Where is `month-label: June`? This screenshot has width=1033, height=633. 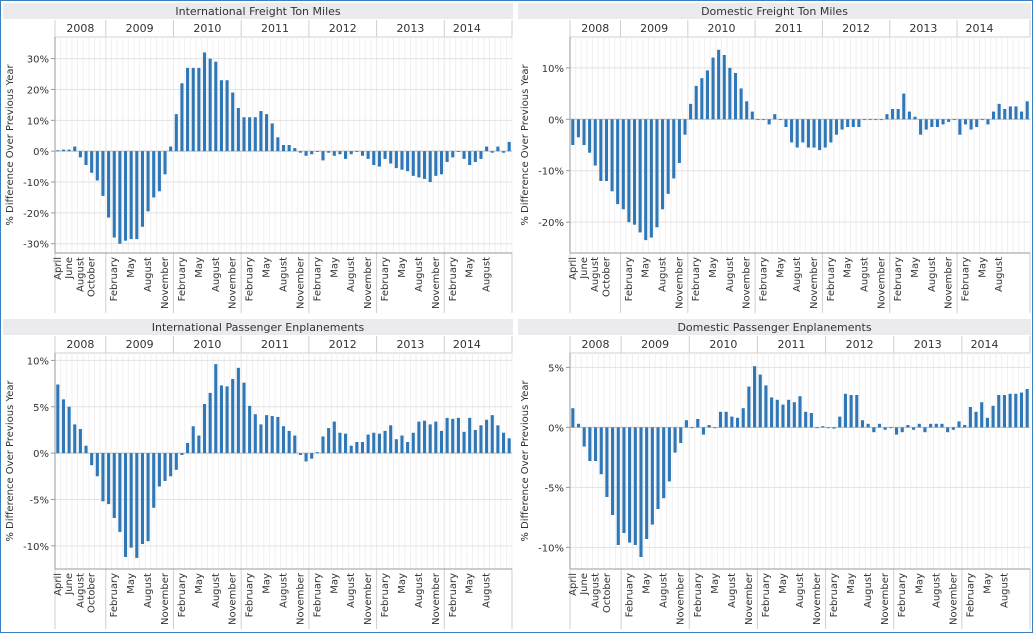
month-label: June is located at coordinates (69, 268).